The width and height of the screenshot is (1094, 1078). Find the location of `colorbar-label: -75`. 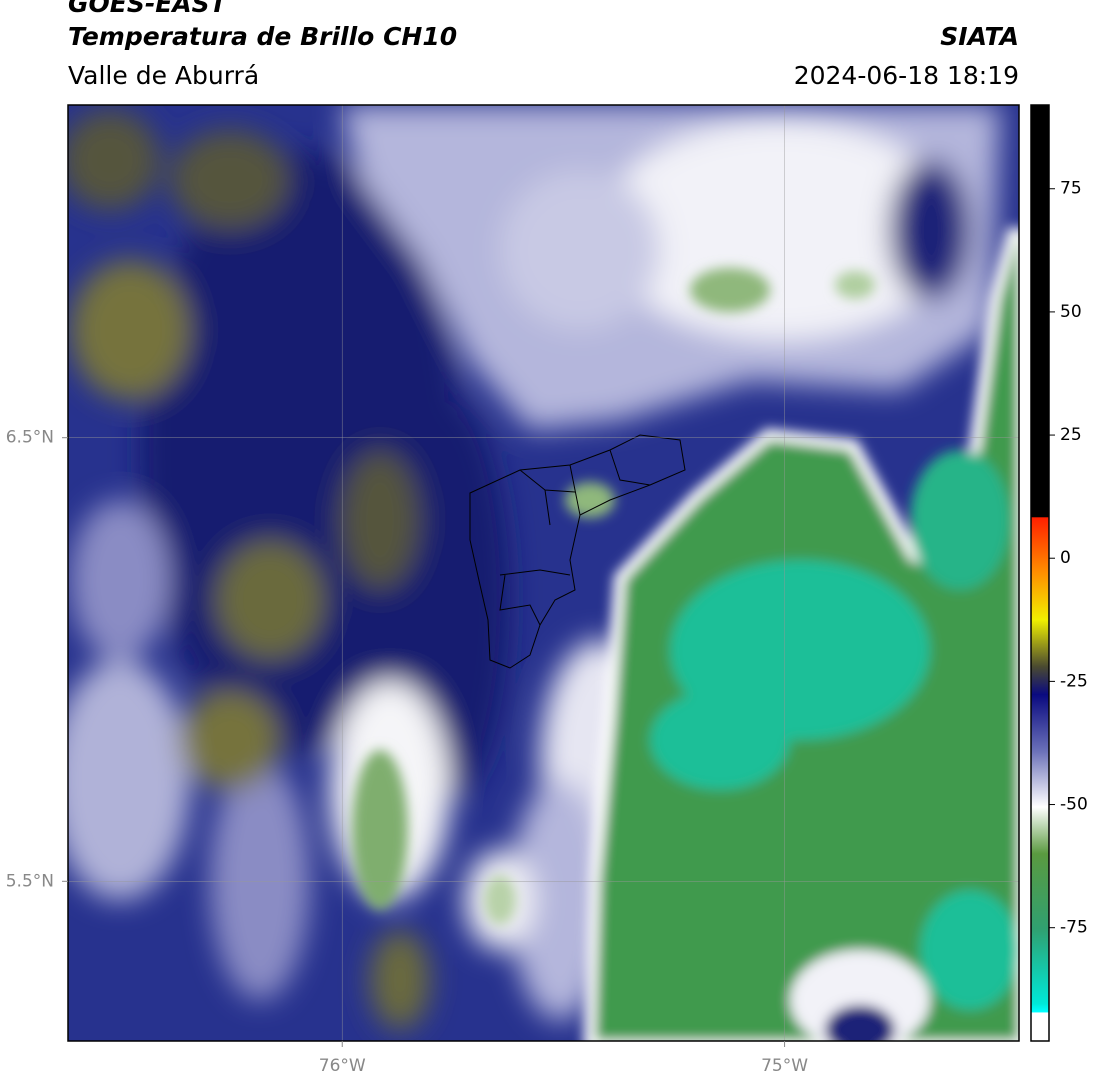

colorbar-label: -75 is located at coordinates (1074, 928).